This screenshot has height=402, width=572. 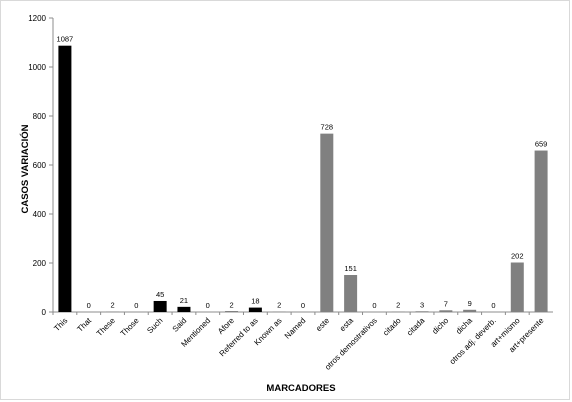 What do you see at coordinates (130, 327) in the screenshot?
I see `category-label: Those` at bounding box center [130, 327].